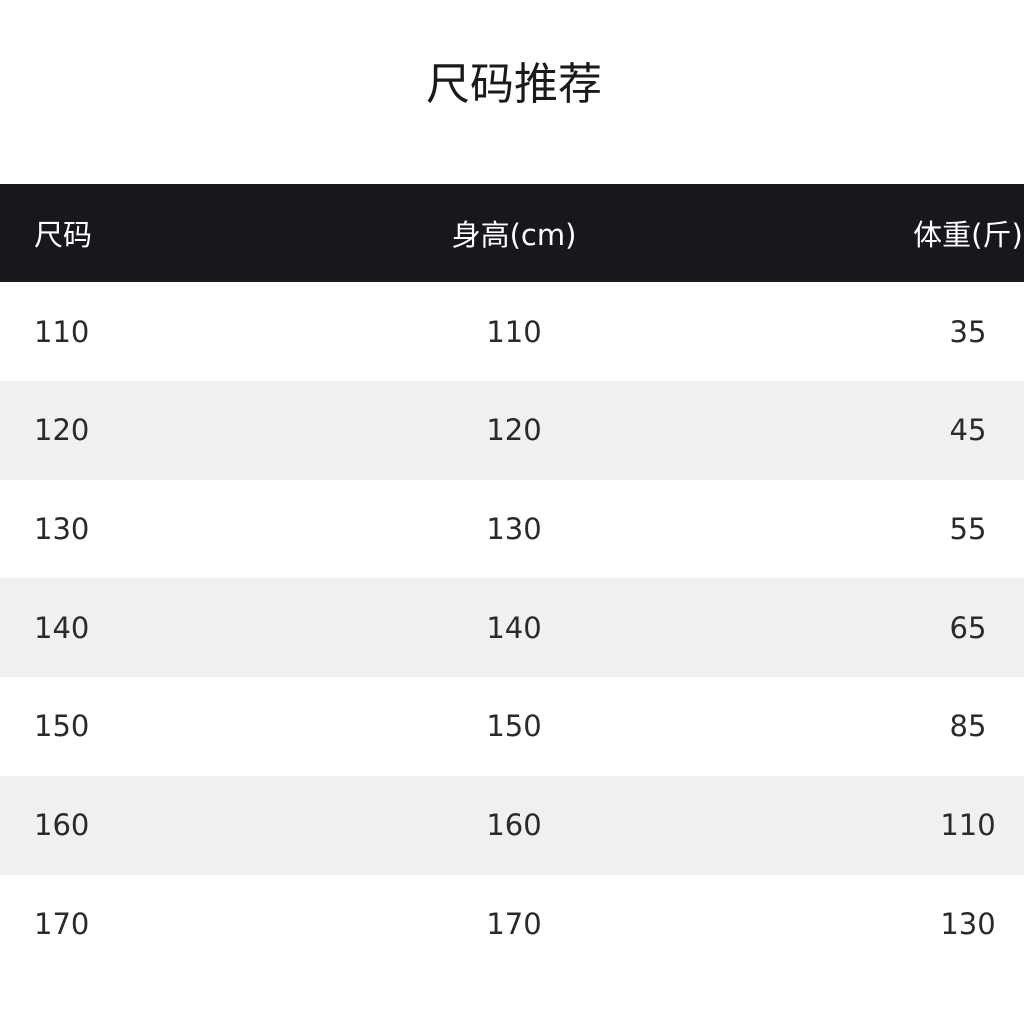 The image size is (1024, 1024). I want to click on table-row: 160 160 110, so click(512, 825).